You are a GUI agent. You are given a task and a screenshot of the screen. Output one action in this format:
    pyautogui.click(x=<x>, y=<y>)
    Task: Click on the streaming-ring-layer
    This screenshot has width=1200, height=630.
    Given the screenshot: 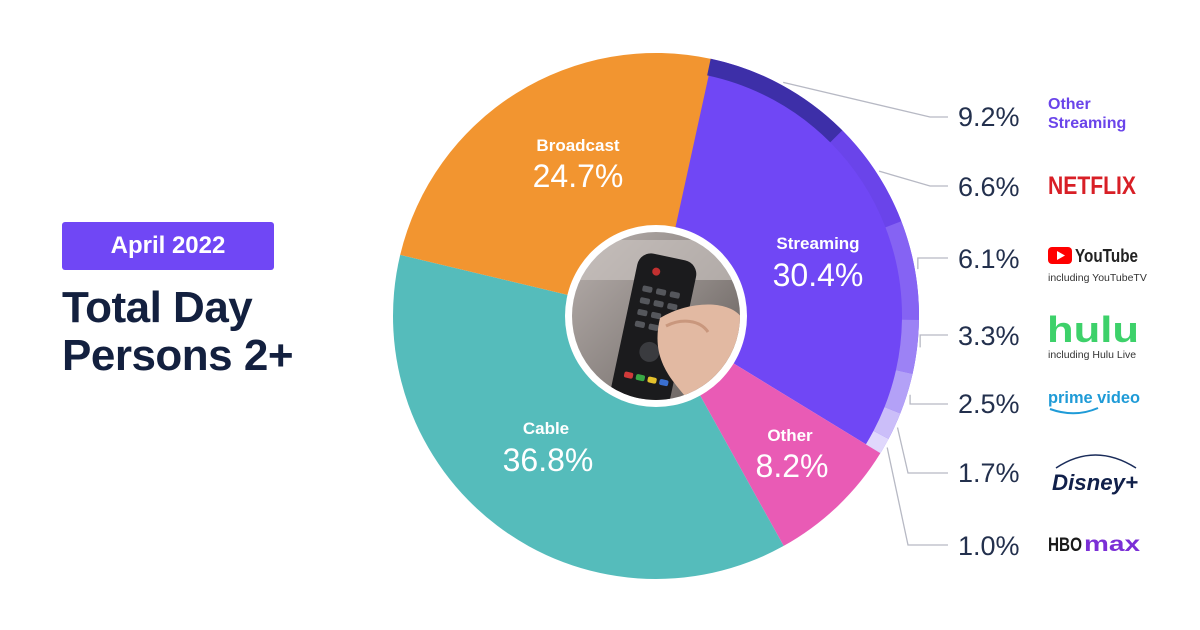 What is the action you would take?
    pyautogui.click(x=813, y=256)
    